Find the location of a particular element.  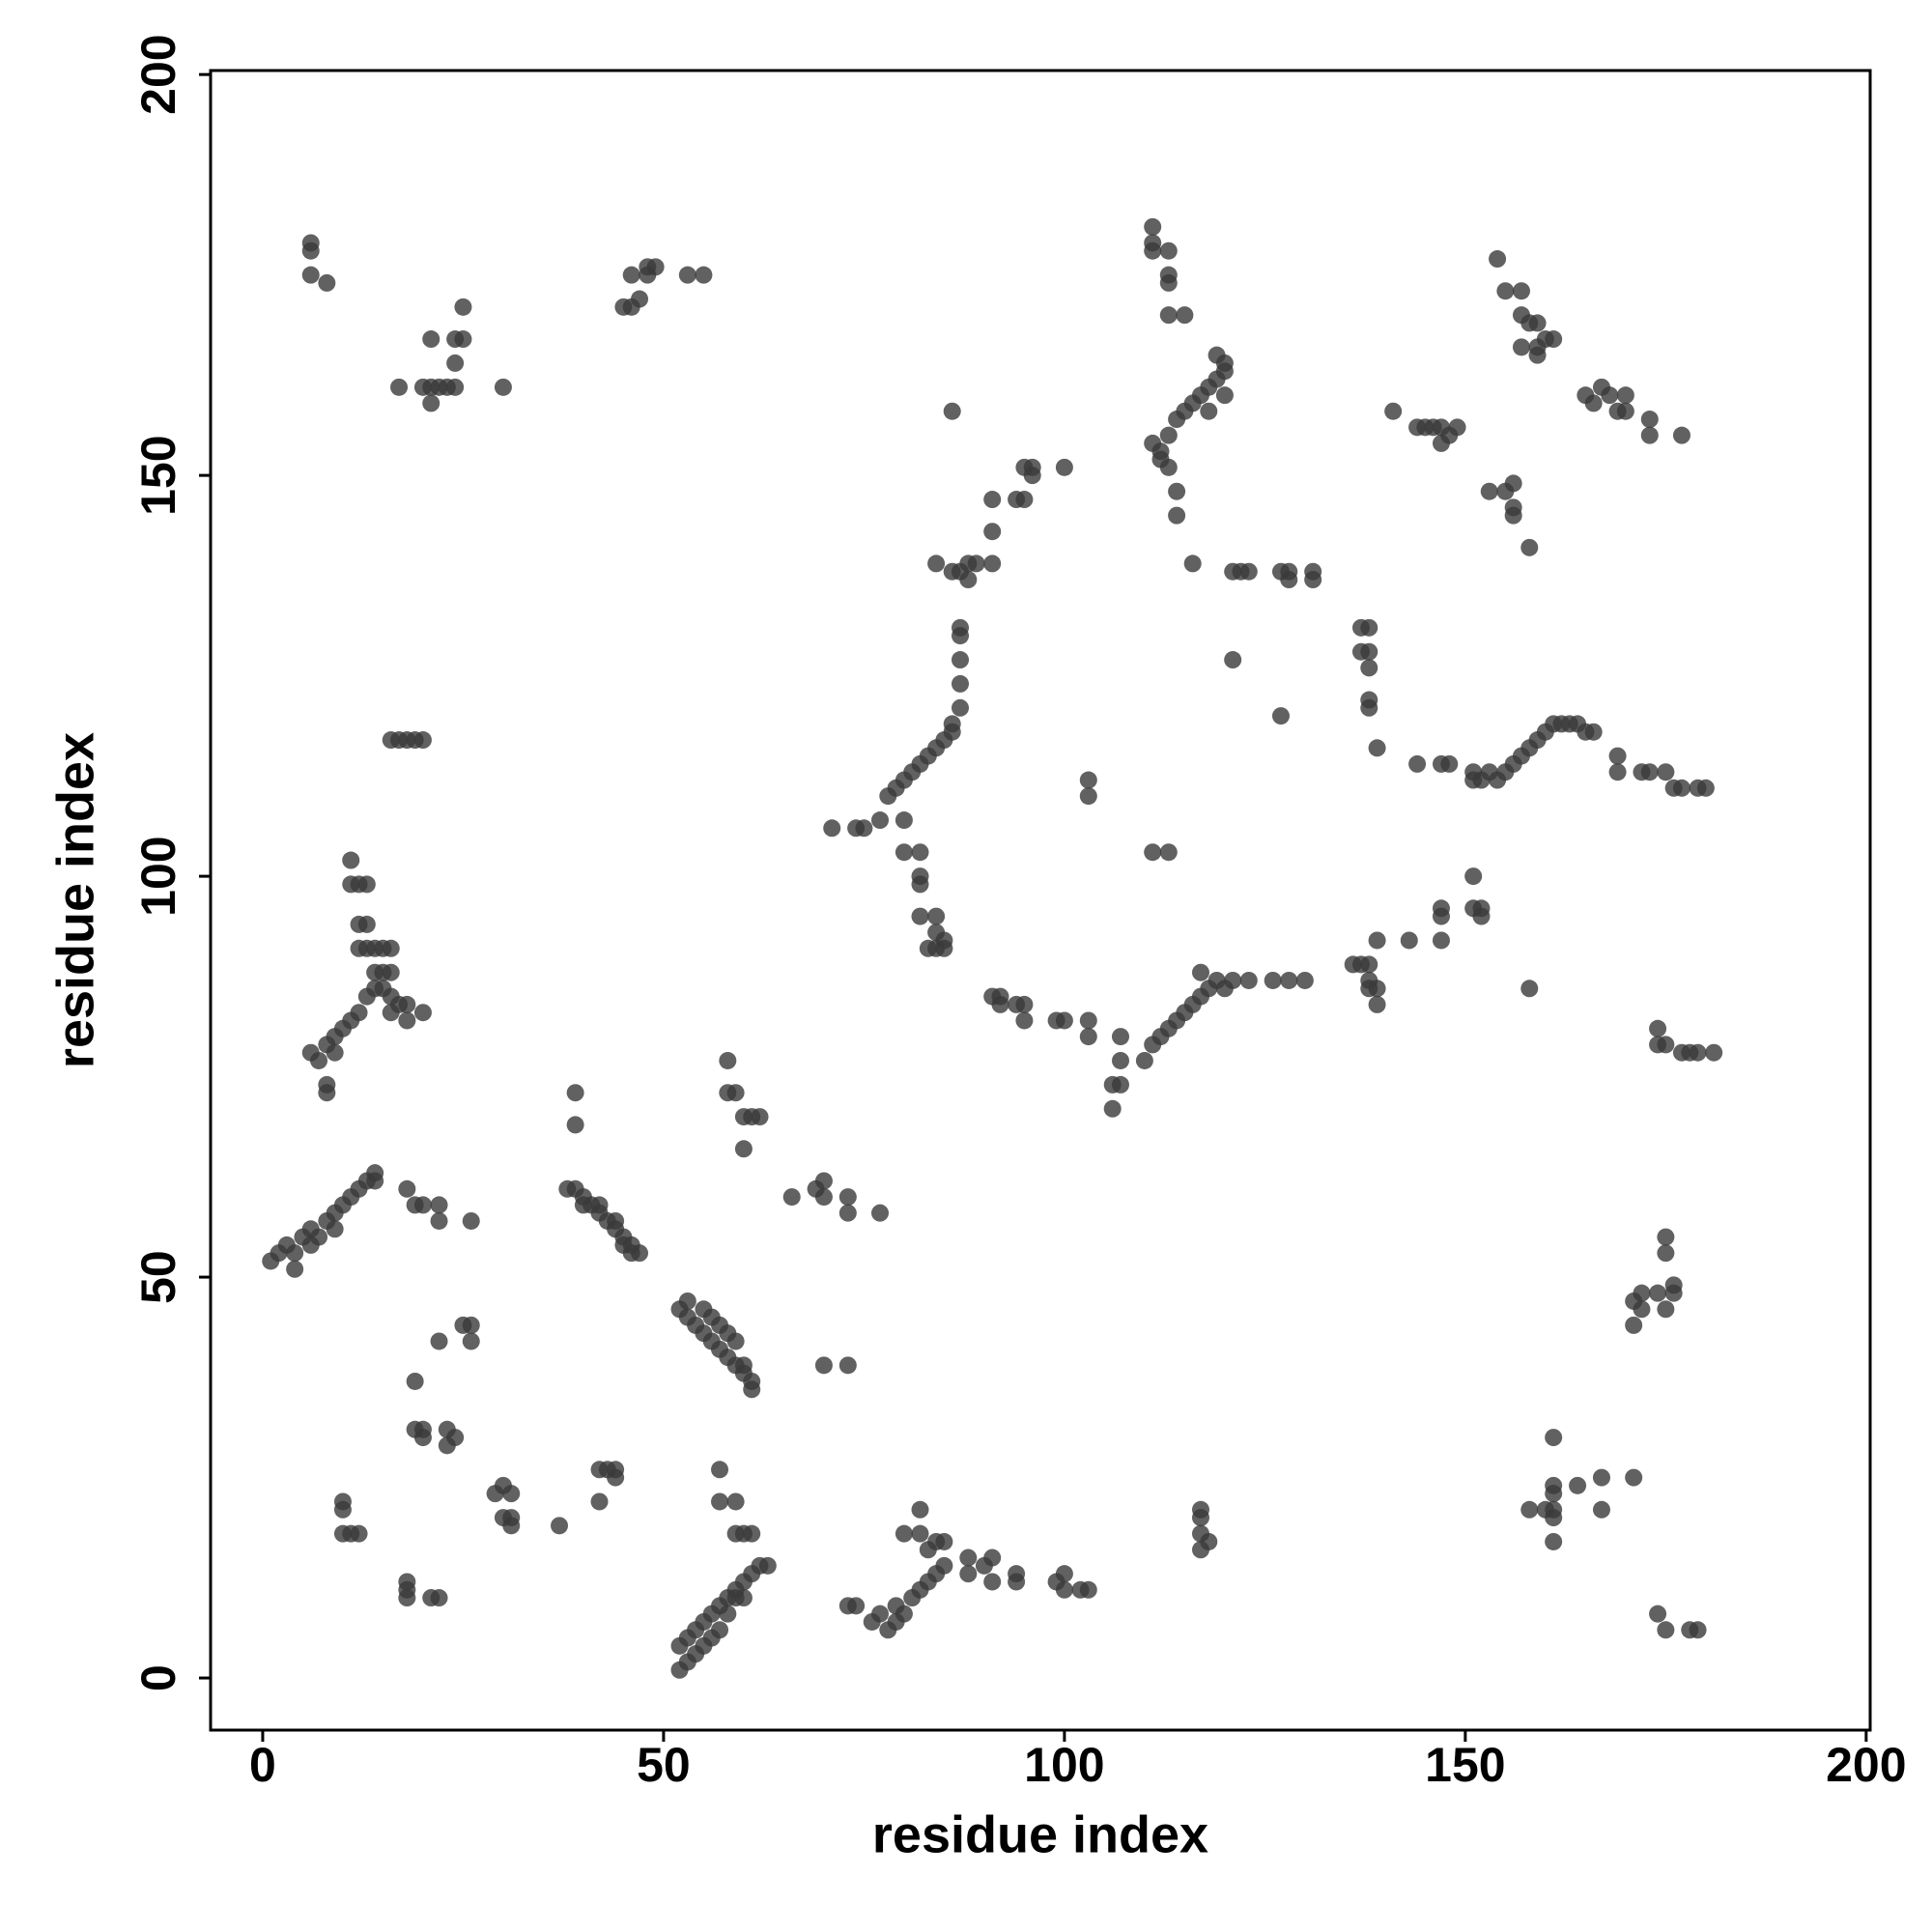

x-tick-label: 200 is located at coordinates (1866, 1765).